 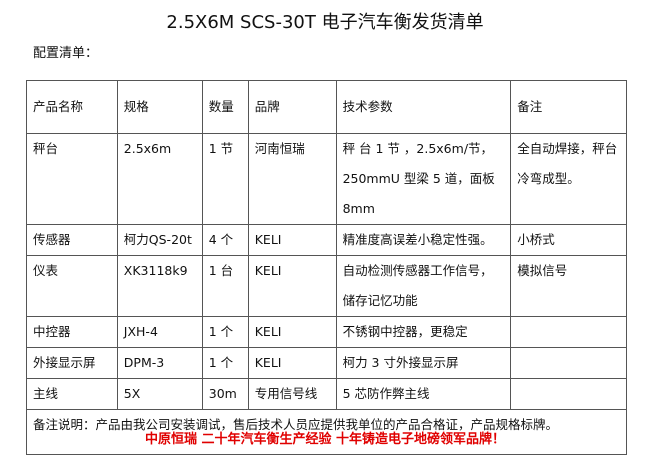 I want to click on table-cell: 秤 台 1 节 ，2.5x6m/节，250mmU 型梁 5 道，面板 8mm, so click(x=423, y=179).